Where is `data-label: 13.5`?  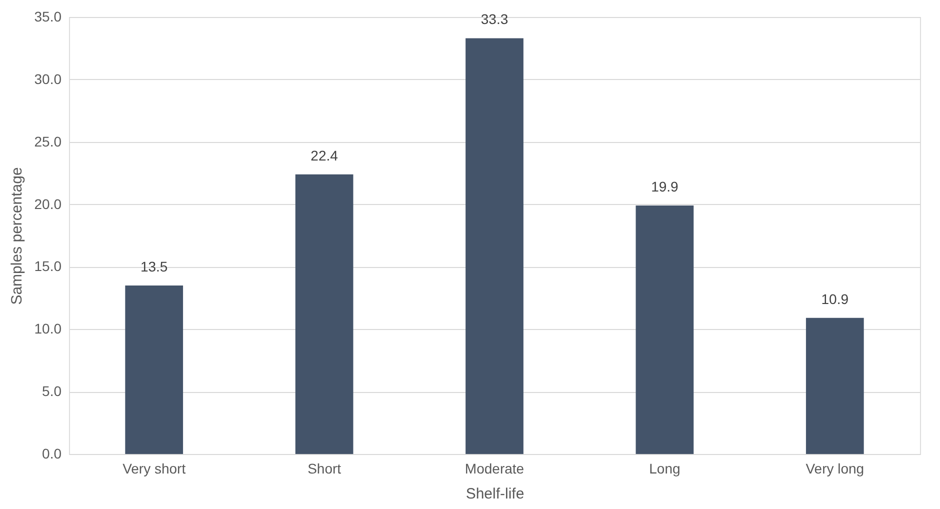
data-label: 13.5 is located at coordinates (154, 266).